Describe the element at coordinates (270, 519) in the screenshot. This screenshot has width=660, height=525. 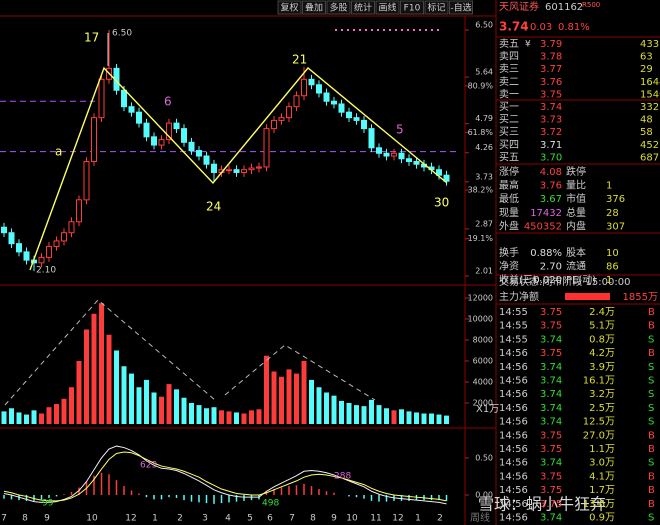
I see `x-tick-label: 6` at that location.